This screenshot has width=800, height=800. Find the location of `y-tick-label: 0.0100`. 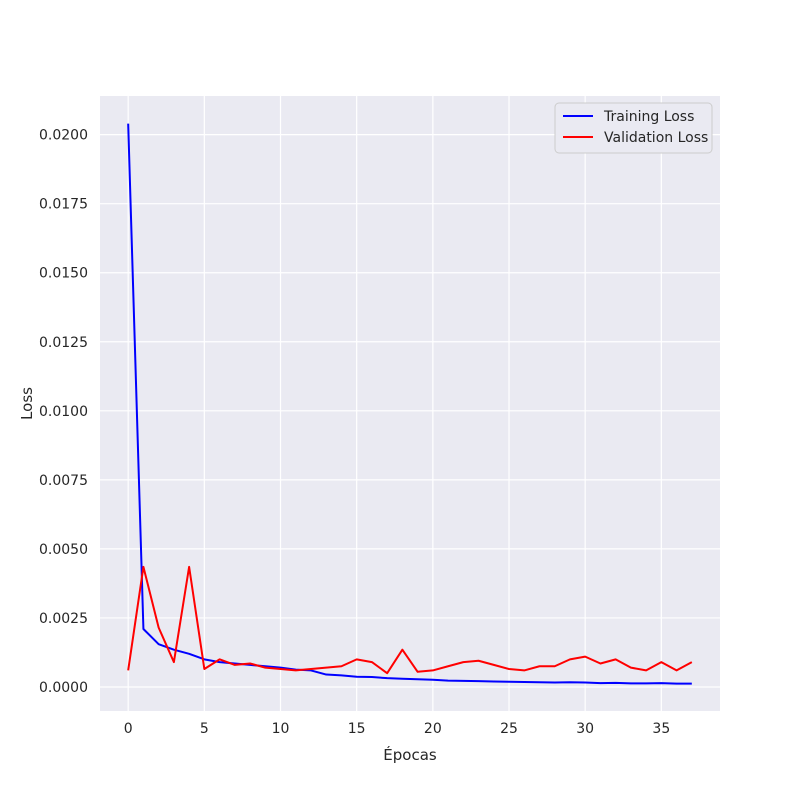

y-tick-label: 0.0100 is located at coordinates (63, 412).